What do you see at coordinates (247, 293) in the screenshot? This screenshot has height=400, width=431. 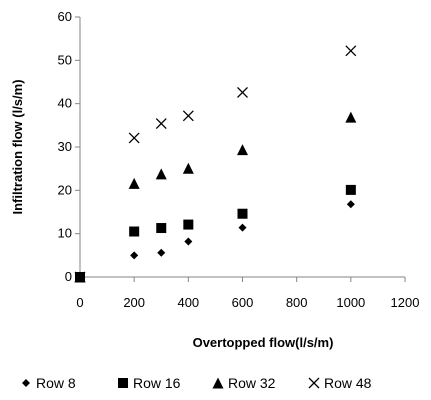 I see `x-ticks: 0 200 400 600 800 1000 1200` at bounding box center [247, 293].